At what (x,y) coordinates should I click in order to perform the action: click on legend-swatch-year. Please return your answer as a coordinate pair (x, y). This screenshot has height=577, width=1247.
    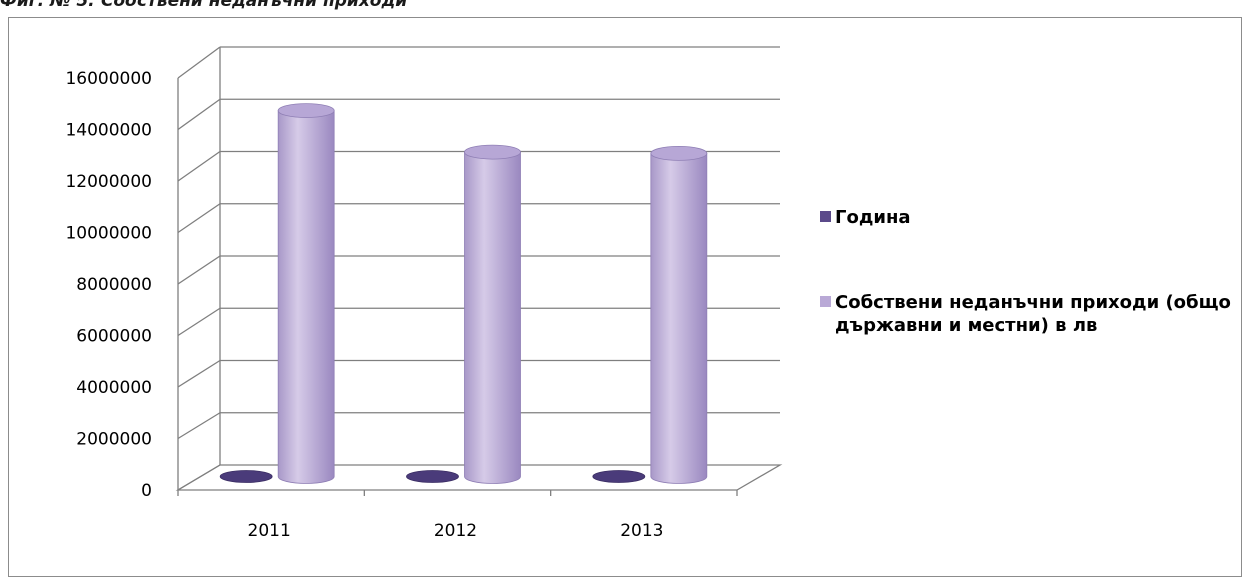
    Looking at the image, I should click on (825, 216).